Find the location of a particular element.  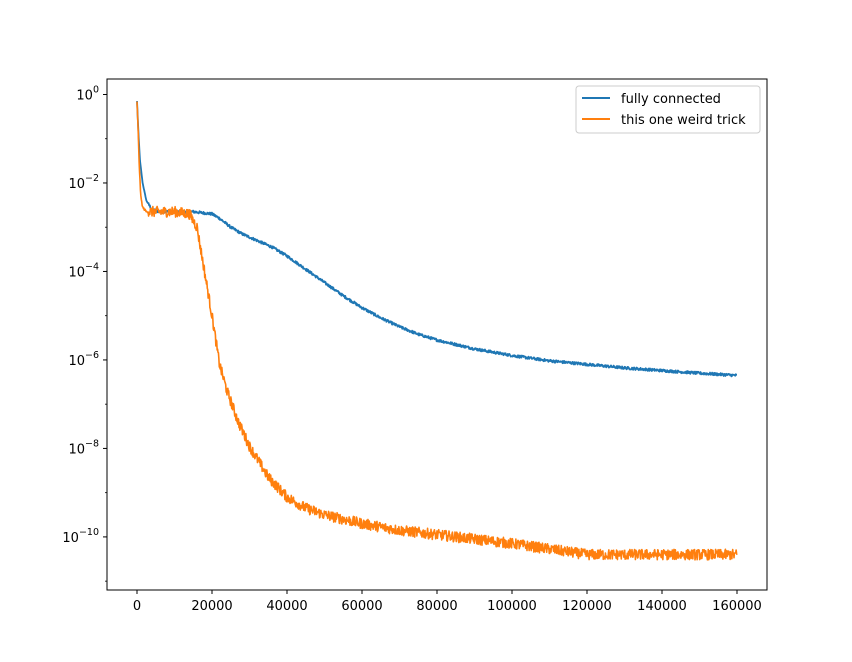

x-tick-label: 120000 is located at coordinates (587, 606).